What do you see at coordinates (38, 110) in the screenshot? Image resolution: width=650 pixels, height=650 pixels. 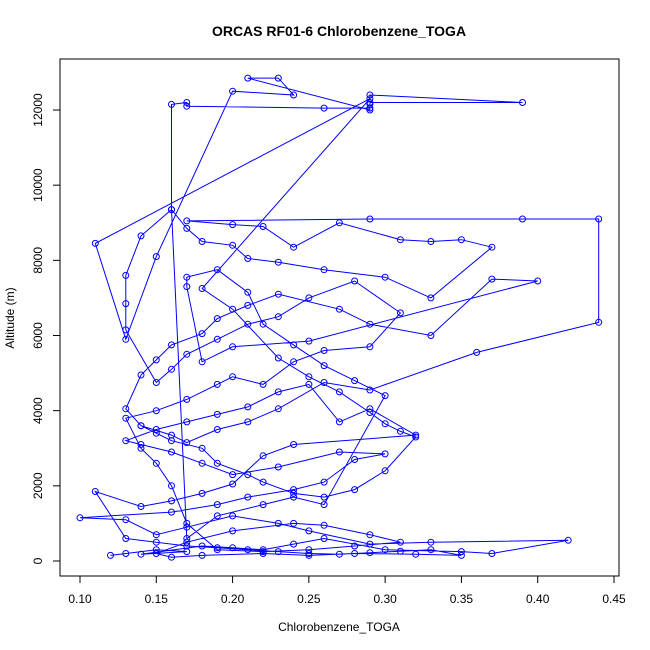 I see `y-tick-label: 12000` at bounding box center [38, 110].